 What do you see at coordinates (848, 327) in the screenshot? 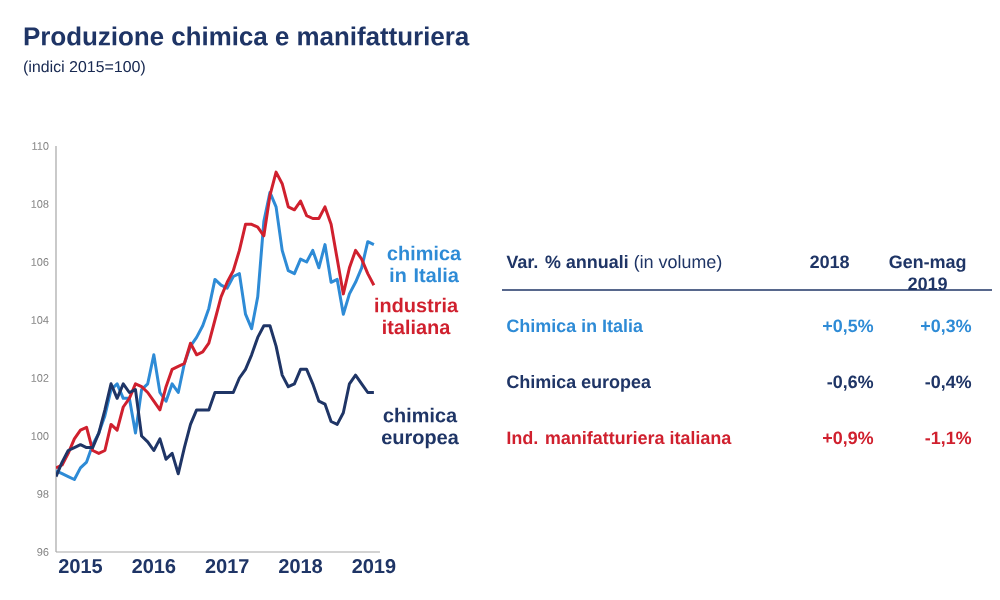
I see `data-label: +0,5%` at bounding box center [848, 327].